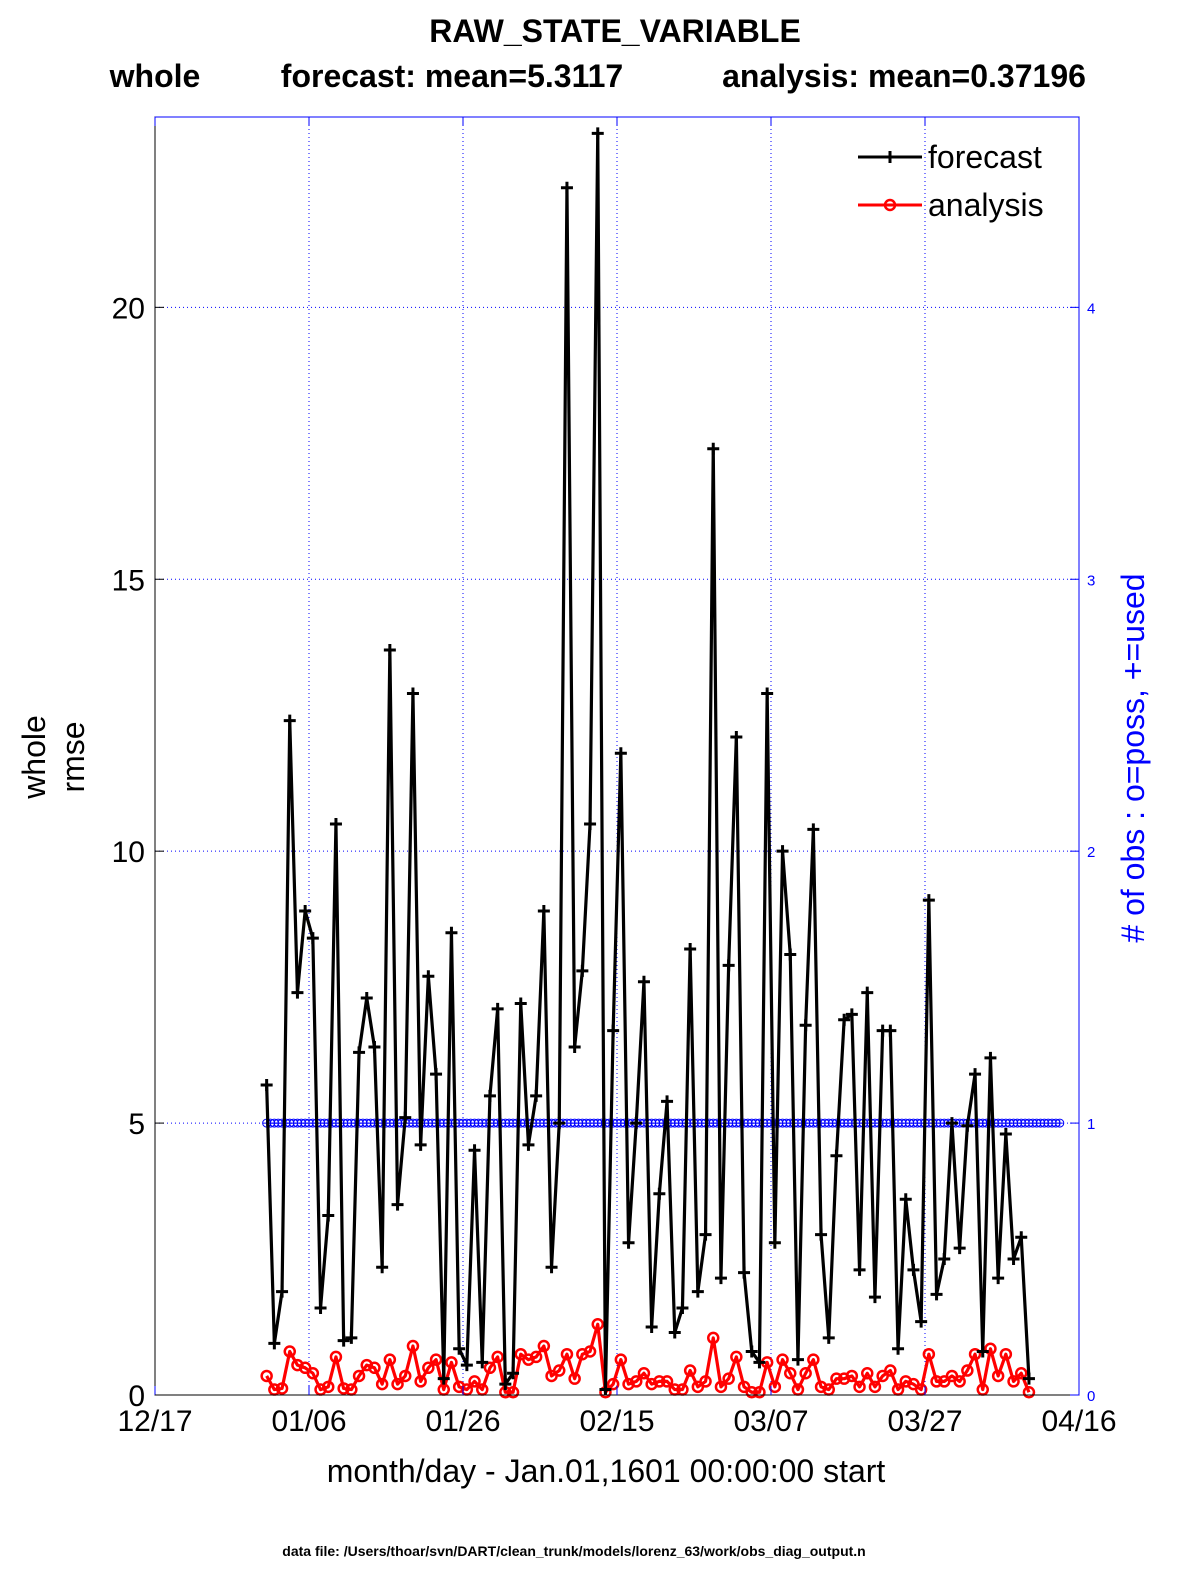 The width and height of the screenshot is (1201, 1575). I want to click on chart-subtitle-forecast-mean: forecast: mean=5.3117, so click(452, 76).